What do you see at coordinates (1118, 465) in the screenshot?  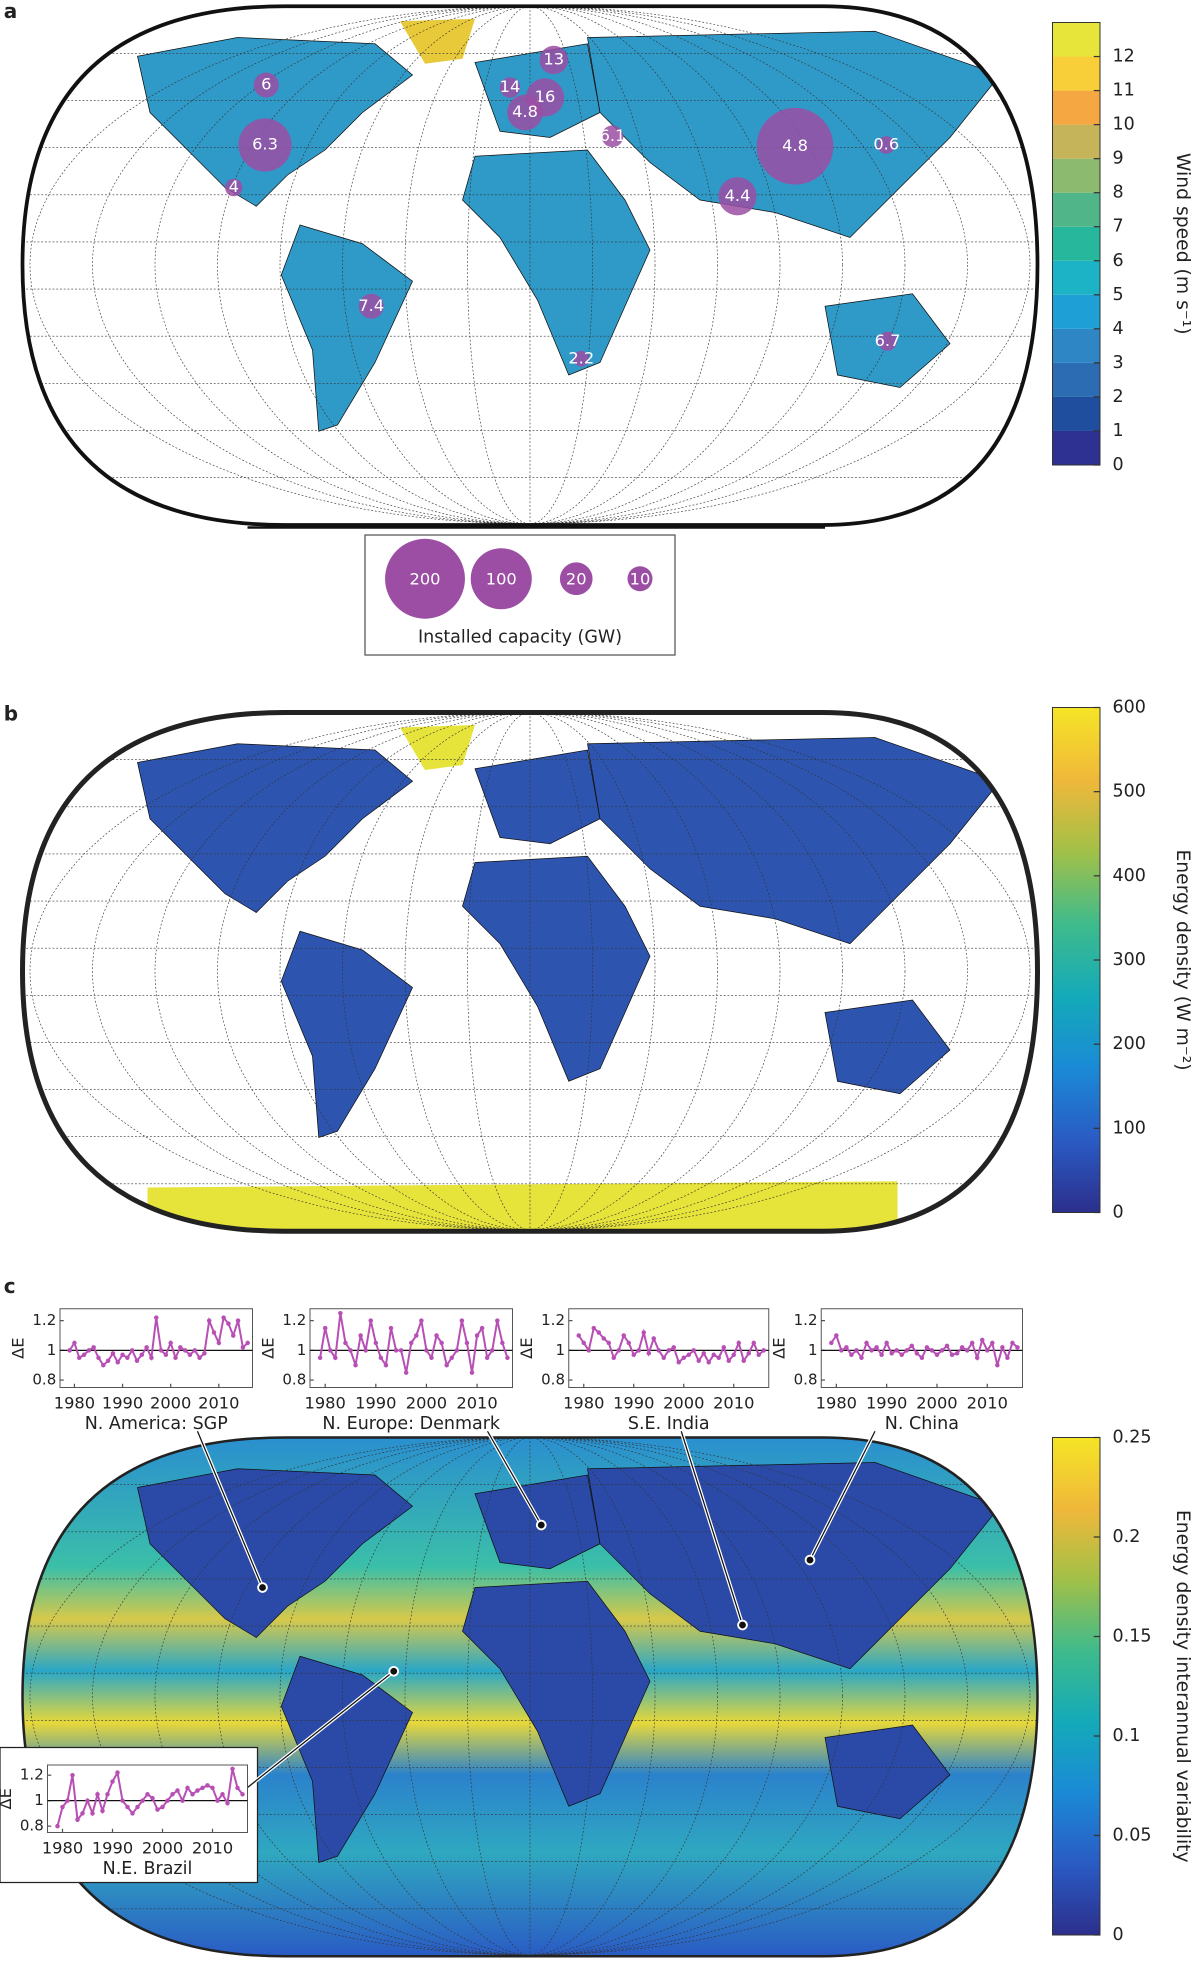 I see `colorbar-tick-label: 0` at bounding box center [1118, 465].